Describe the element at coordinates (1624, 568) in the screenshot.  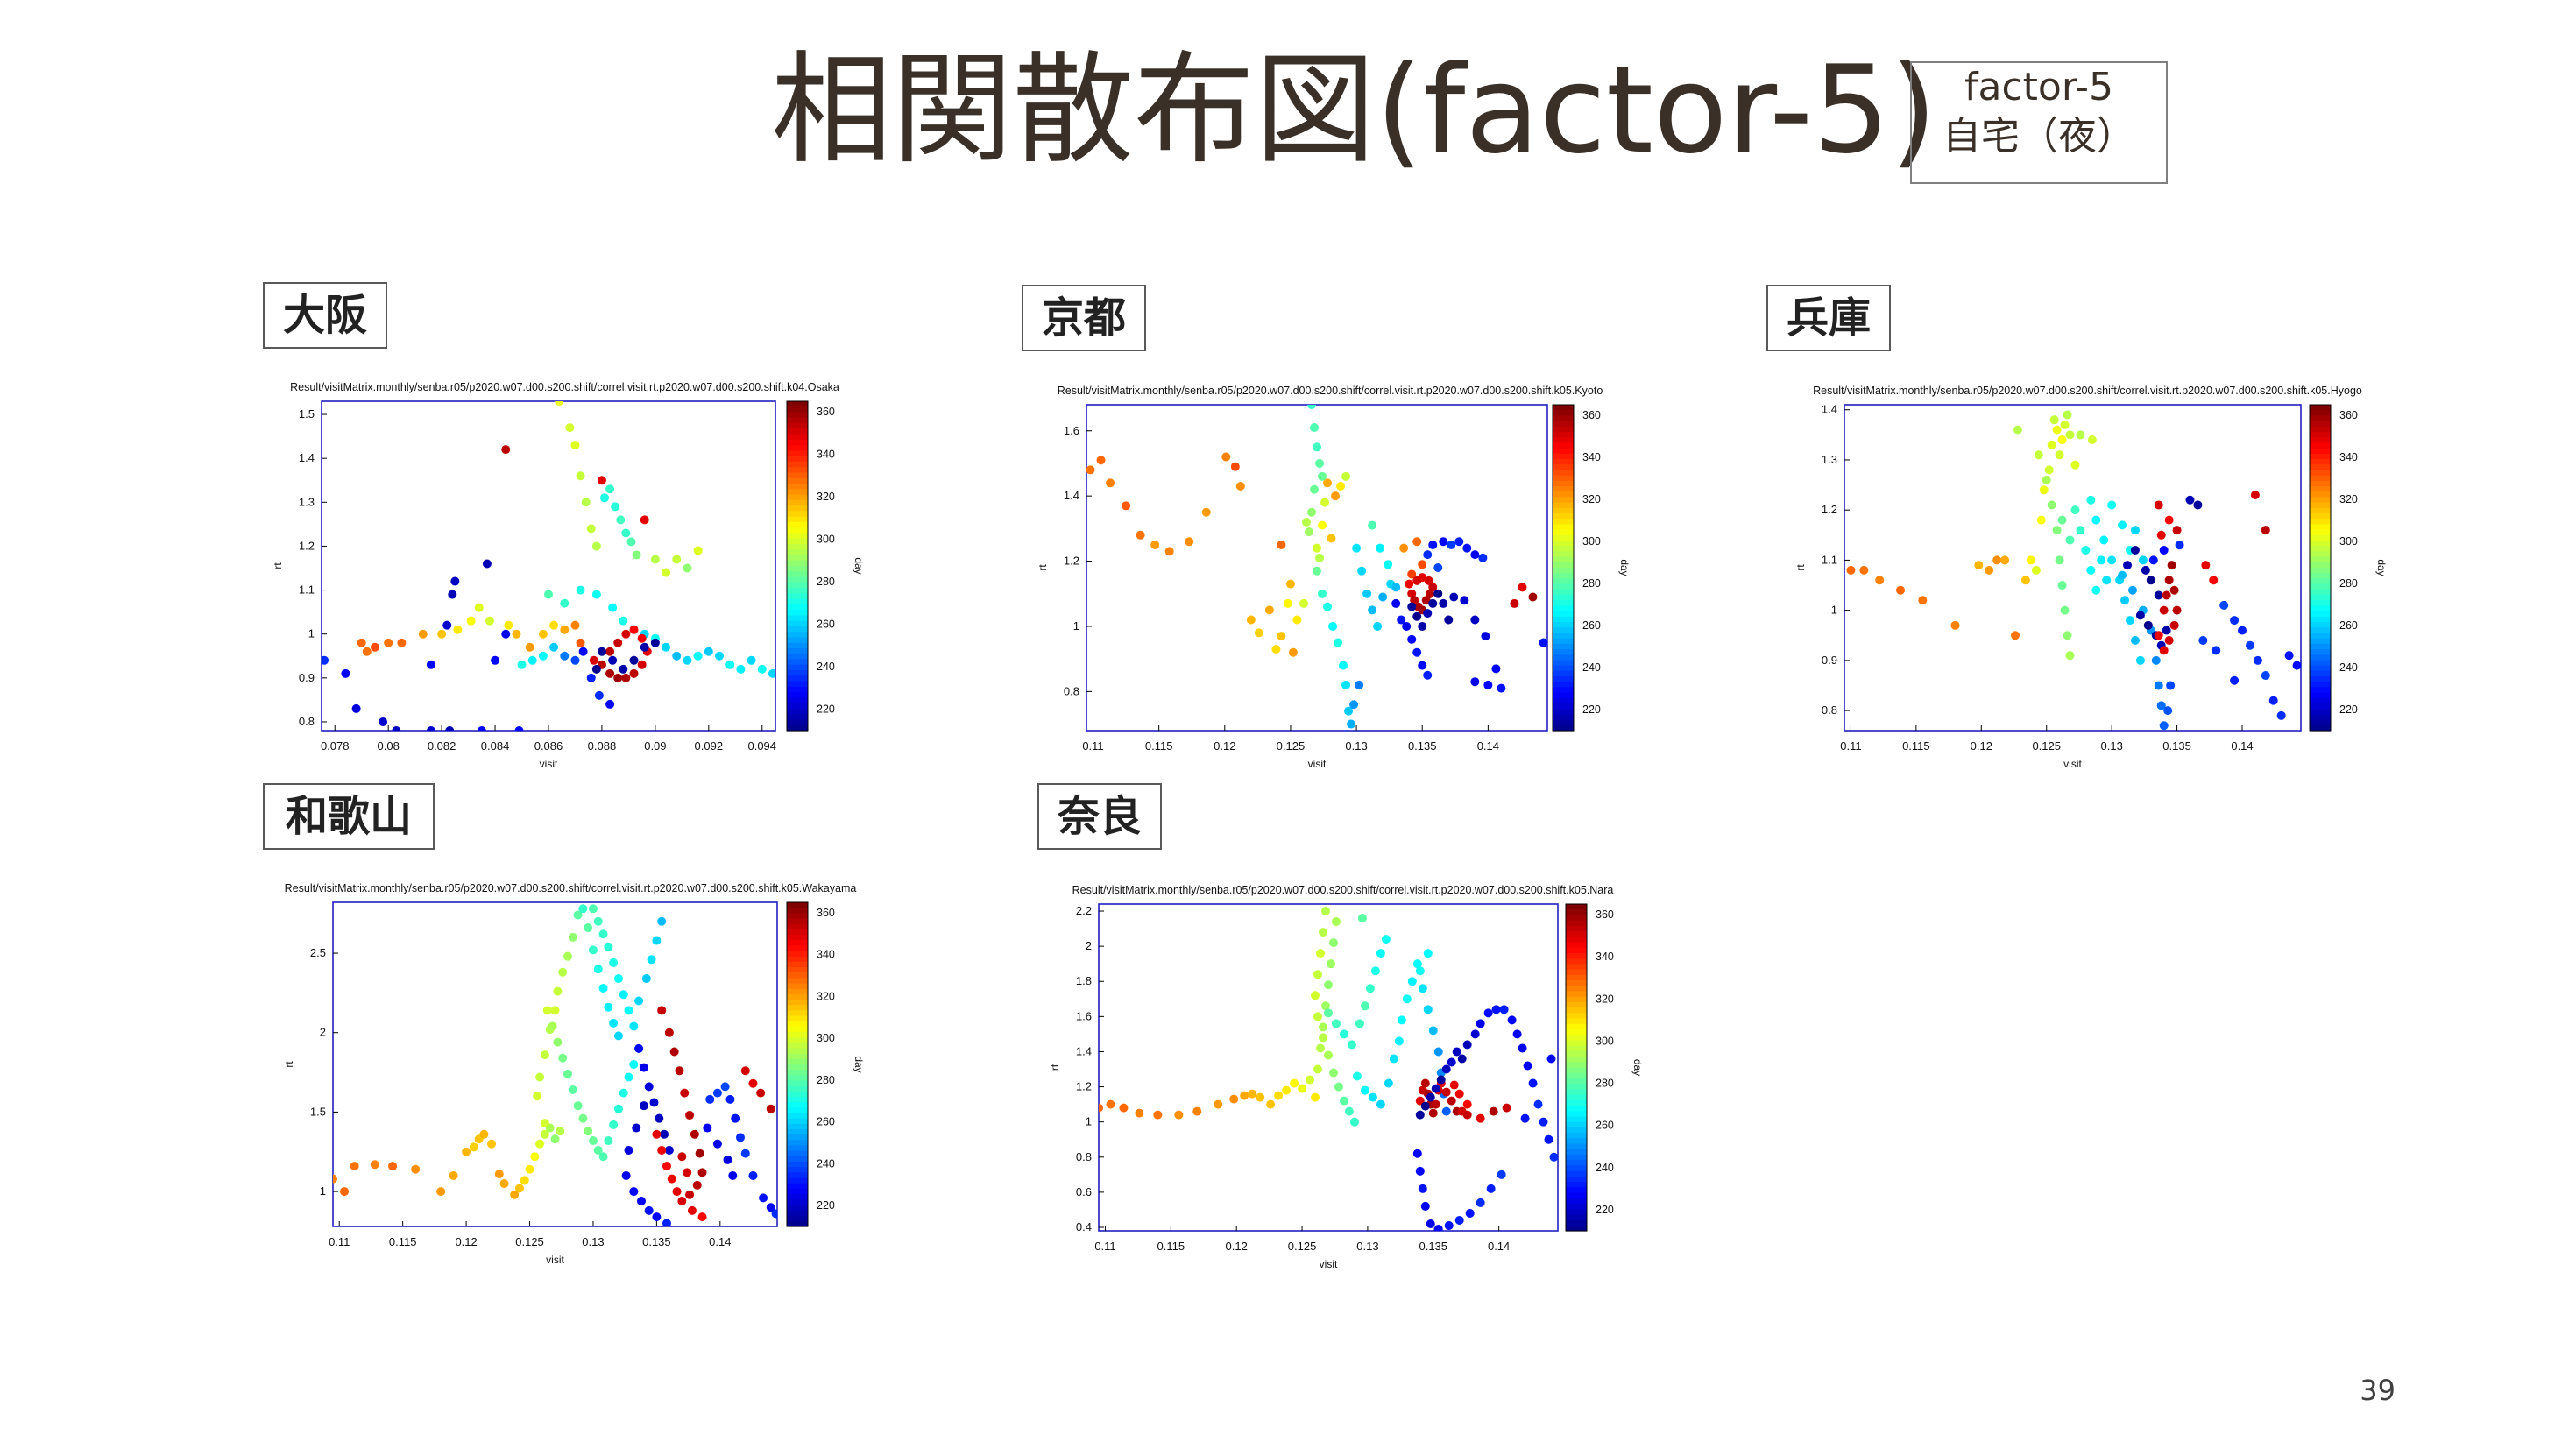
I see `colorbar-label: day` at that location.